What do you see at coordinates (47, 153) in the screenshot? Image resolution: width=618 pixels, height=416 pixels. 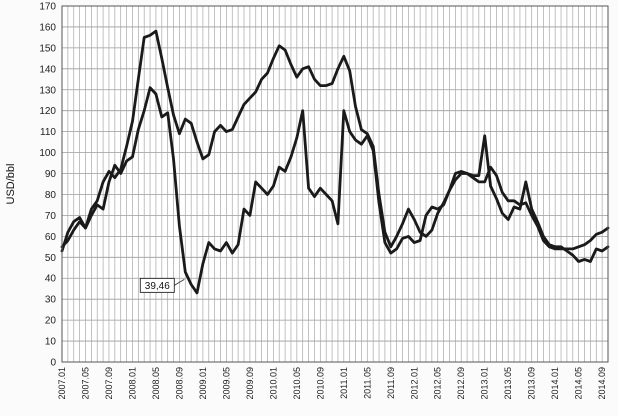 I see `y-tick-label: 100` at bounding box center [47, 153].